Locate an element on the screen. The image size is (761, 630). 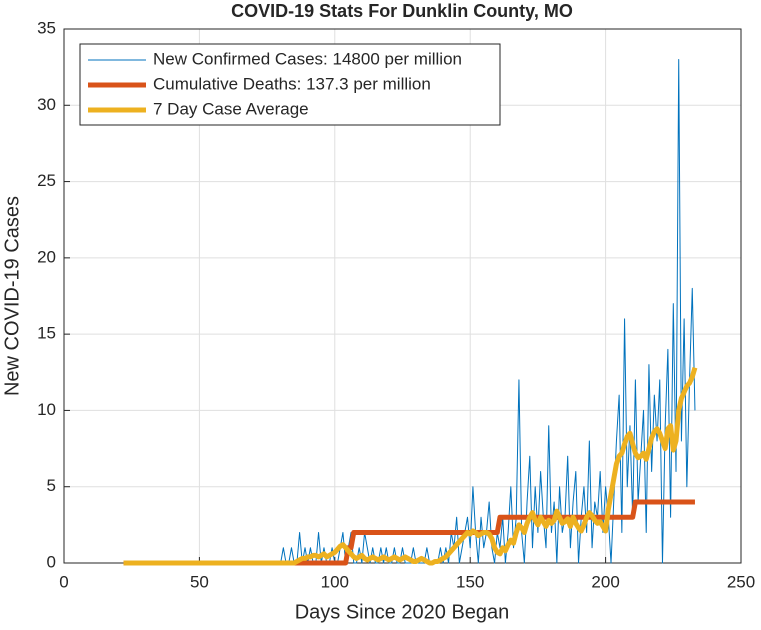
x-tick-label: 150 is located at coordinates (470, 581).